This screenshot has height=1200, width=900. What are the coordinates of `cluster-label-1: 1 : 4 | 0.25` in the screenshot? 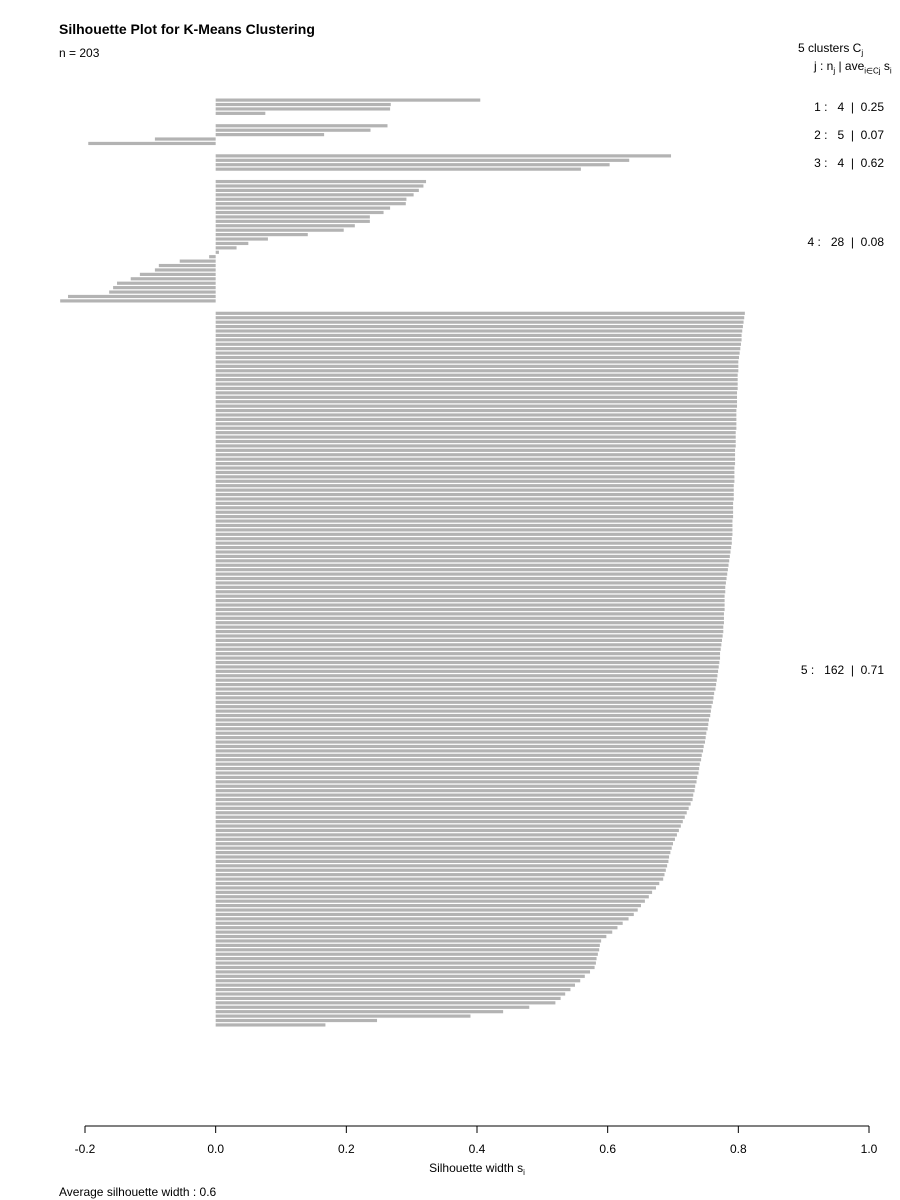 It's located at (849, 107).